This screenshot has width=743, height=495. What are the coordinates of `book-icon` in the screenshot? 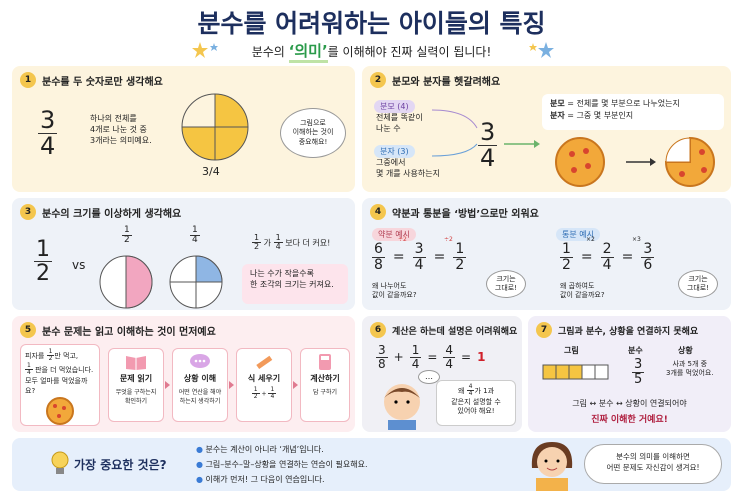 It's located at (136, 363).